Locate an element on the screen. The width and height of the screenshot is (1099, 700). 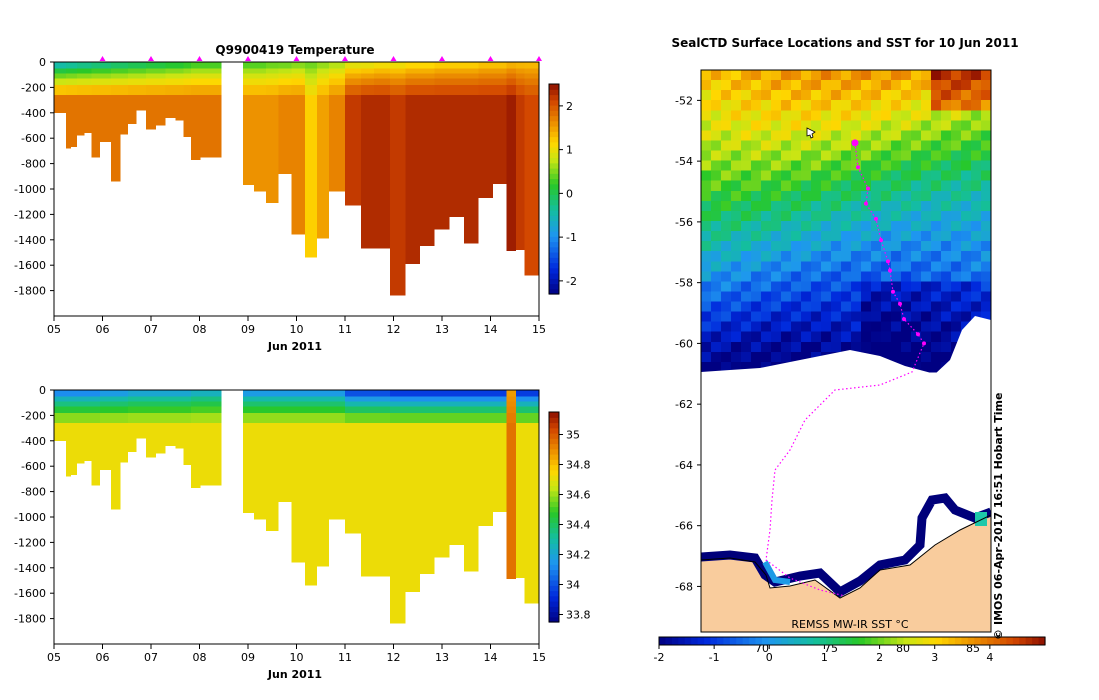
map-y-tick-label: -66 is located at coordinates (684, 526).